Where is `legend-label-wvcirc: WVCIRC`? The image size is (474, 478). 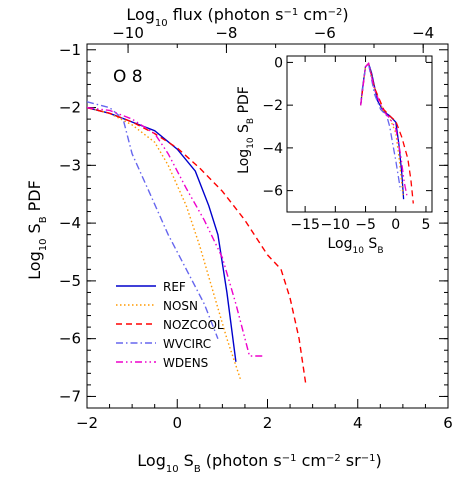
legend-label-wvcirc: WVCIRC is located at coordinates (187, 344).